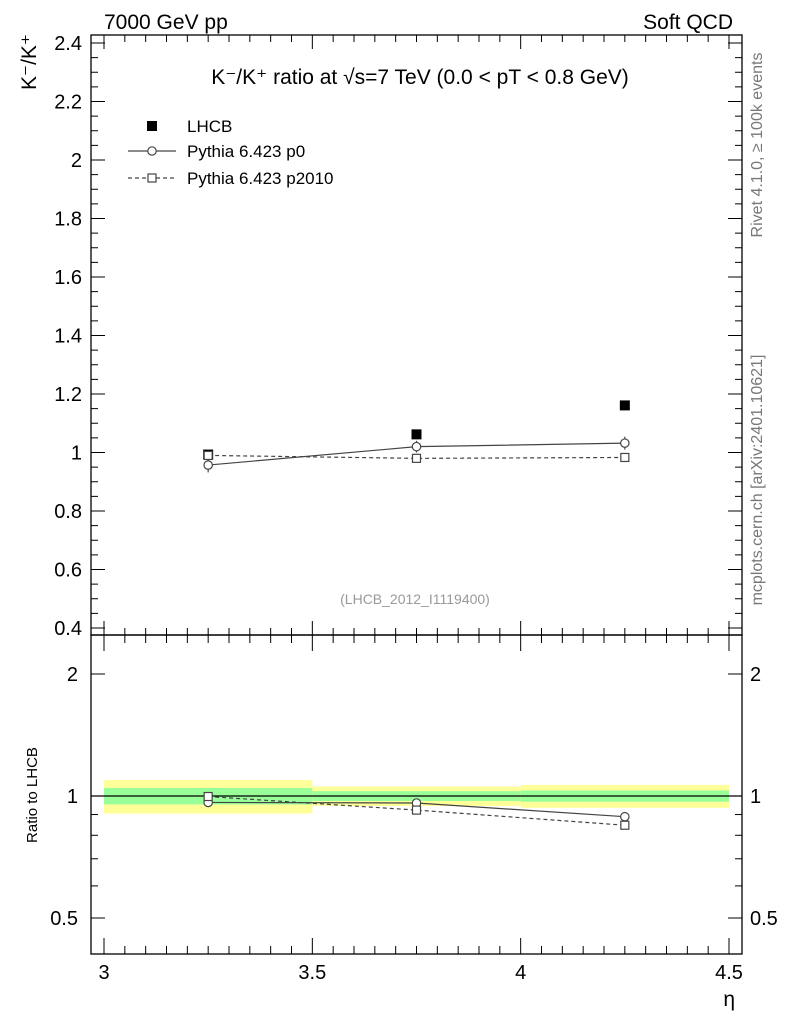  What do you see at coordinates (755, 675) in the screenshot?
I see `ratio-y-tick-label-right: 2` at bounding box center [755, 675].